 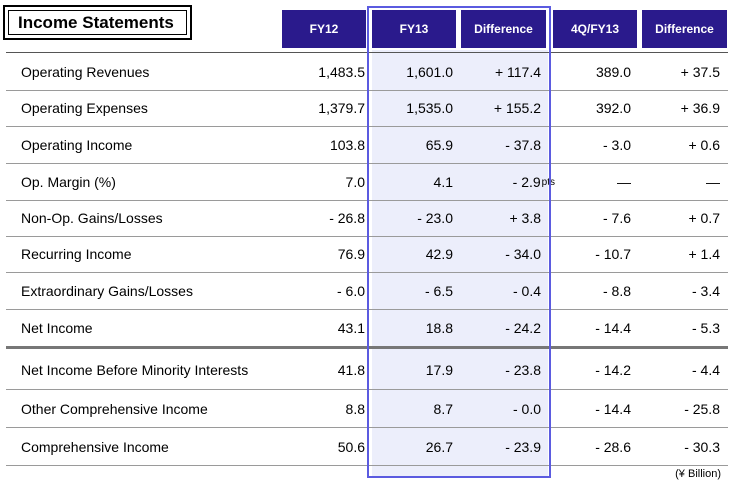 I want to click on table-row: Net Income 43.1 18.8 - 24.2 - 14.4 - 5.3, so click(x=365, y=327).